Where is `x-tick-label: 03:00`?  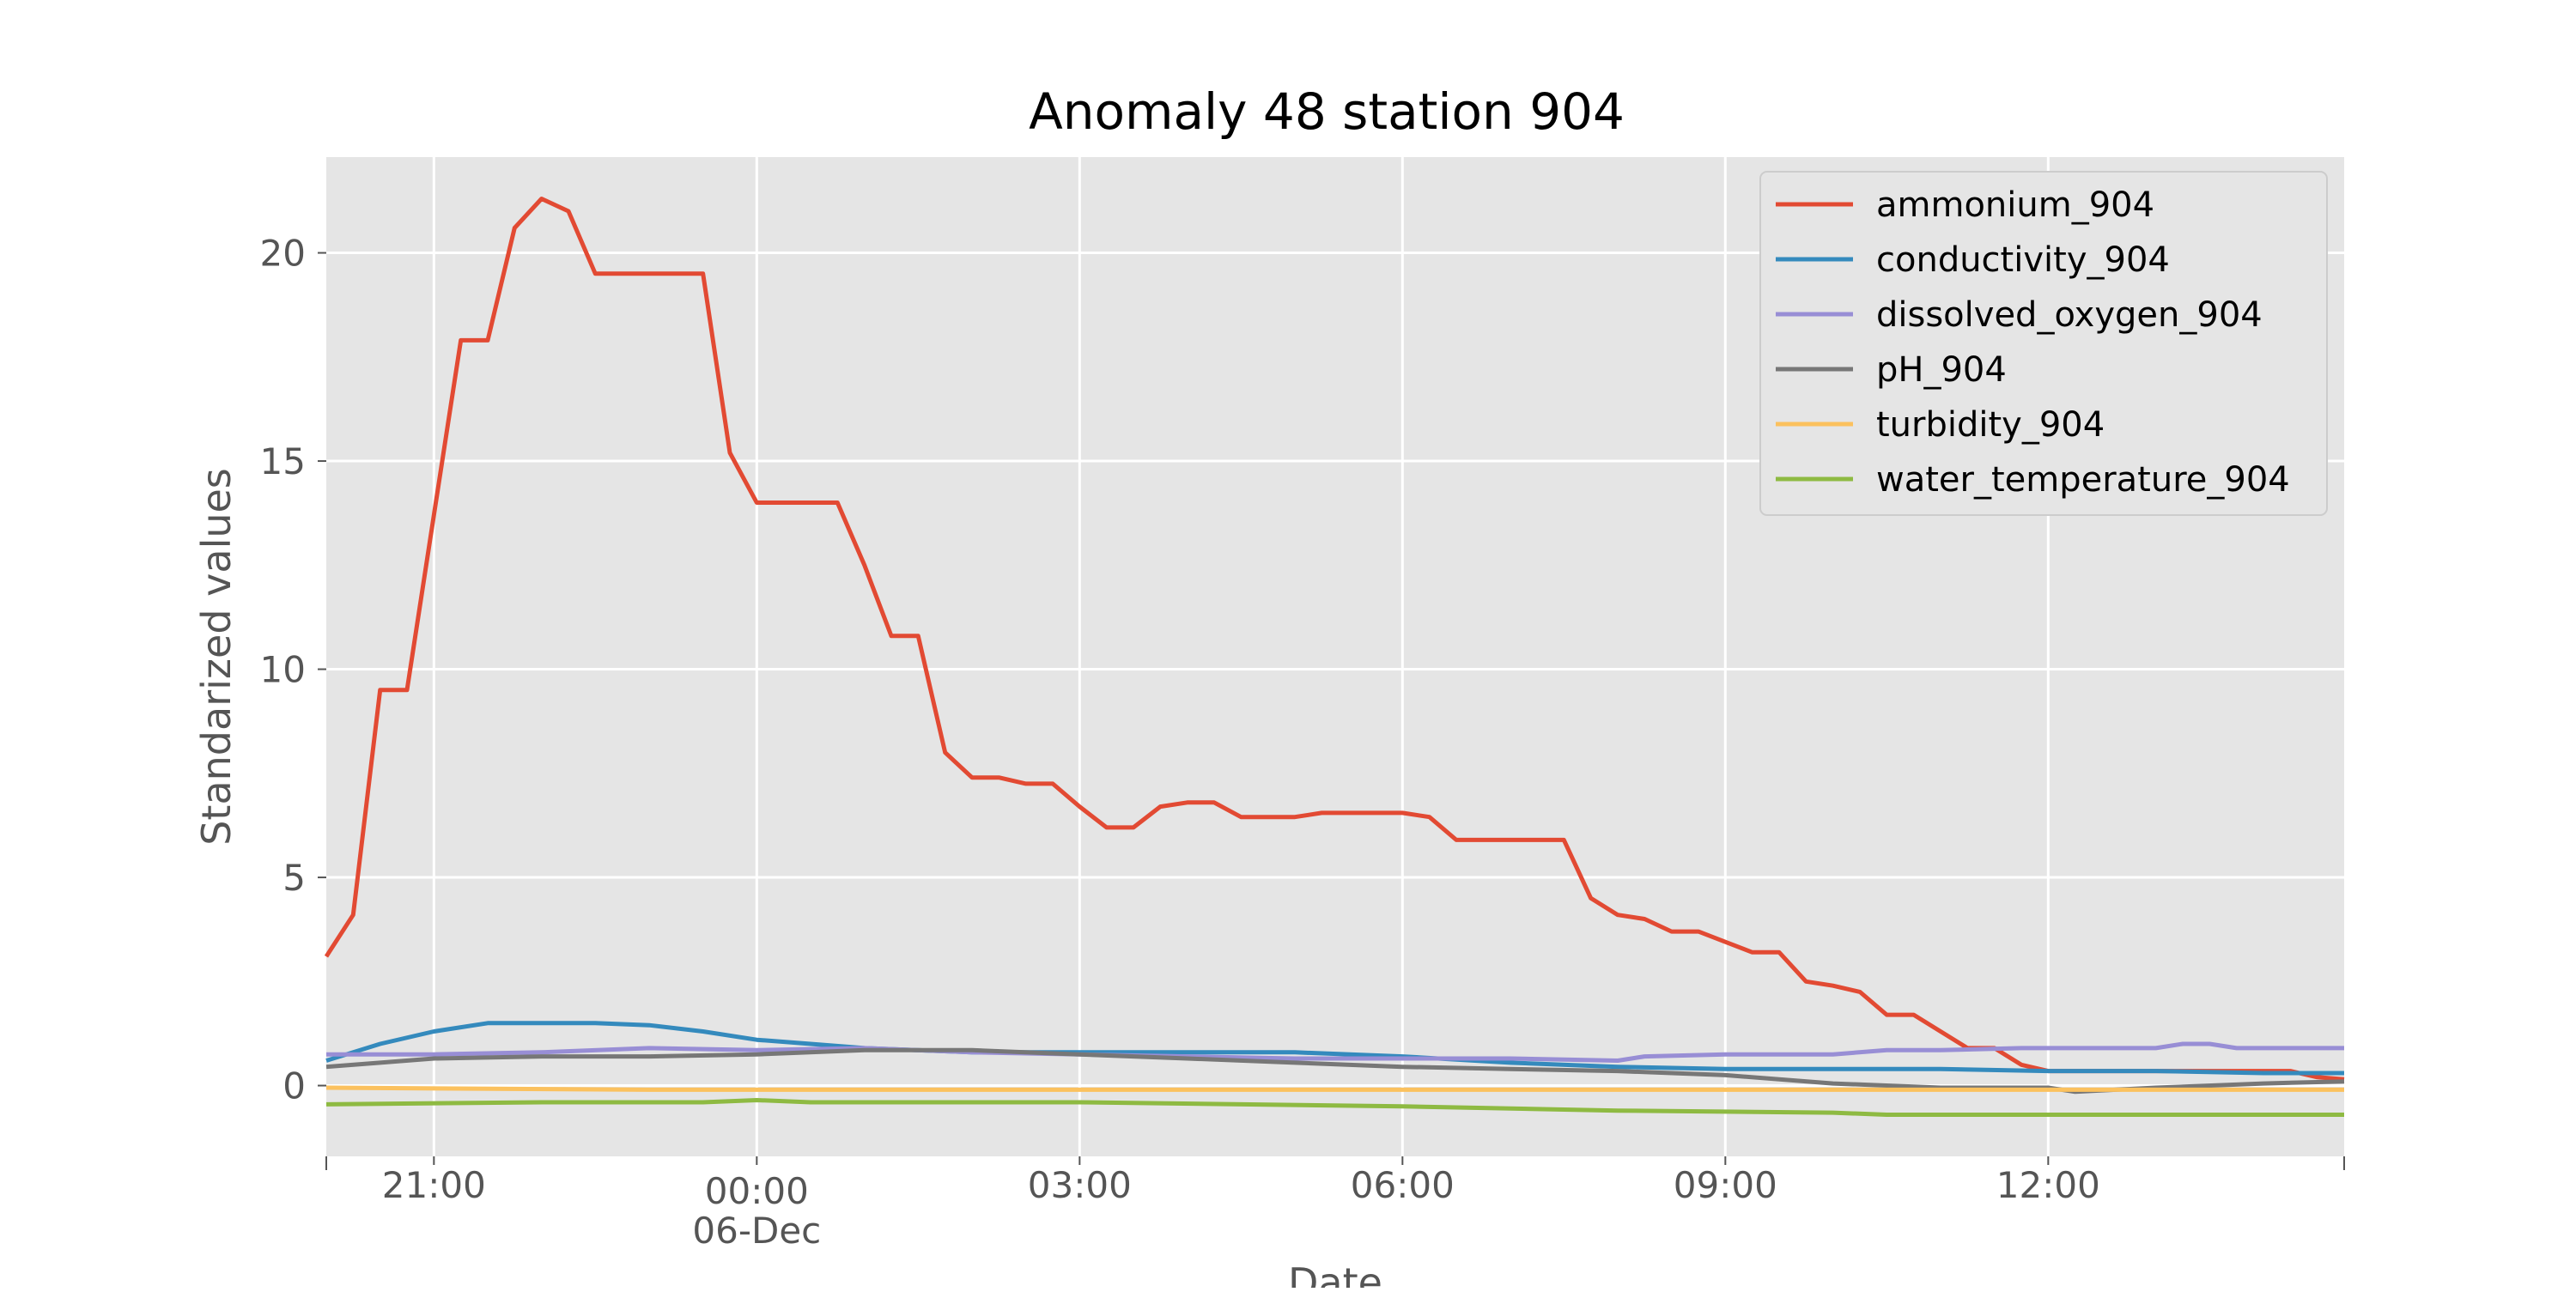
x-tick-label: 03:00 is located at coordinates (1080, 1185).